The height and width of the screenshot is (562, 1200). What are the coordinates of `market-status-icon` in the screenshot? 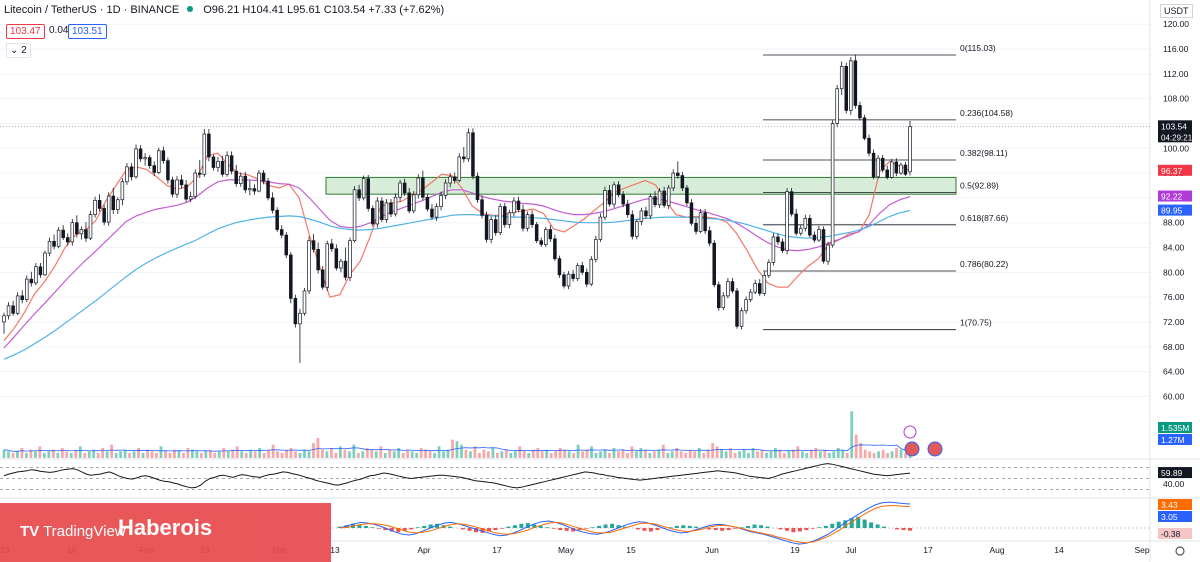 It's located at (190, 9).